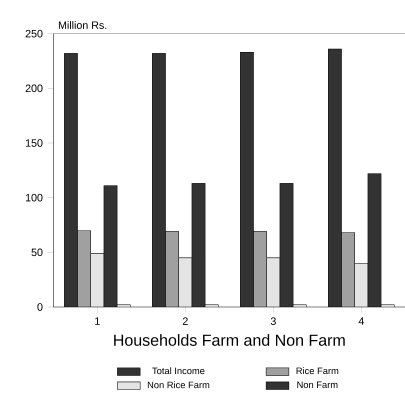  I want to click on y-tick-label: 0, so click(40, 307).